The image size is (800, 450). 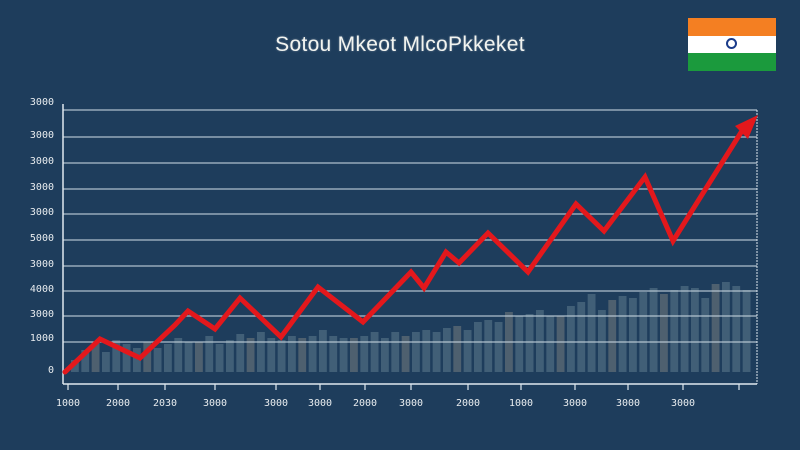 What do you see at coordinates (41, 289) in the screenshot?
I see `y-tick-label: 4000` at bounding box center [41, 289].